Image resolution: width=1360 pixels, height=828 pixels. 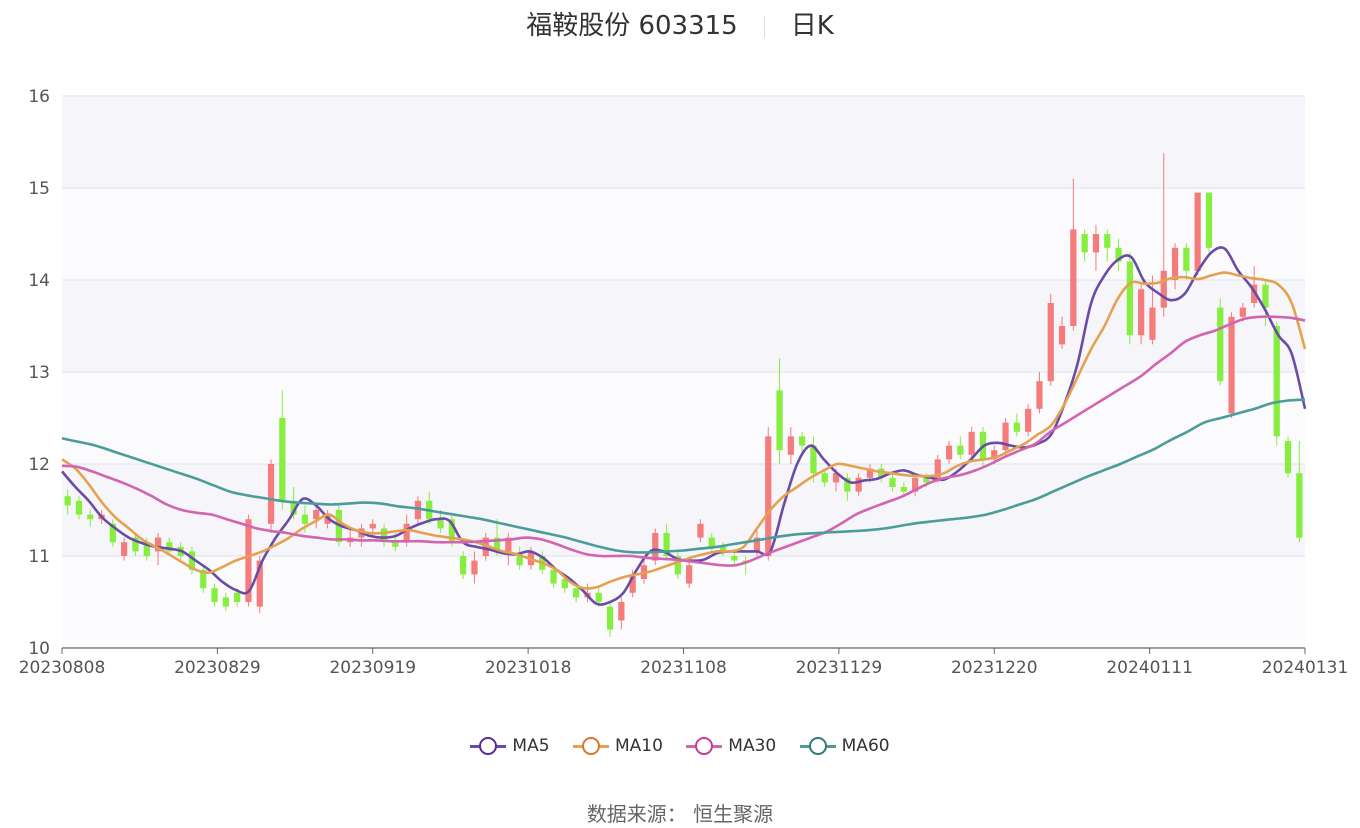 What do you see at coordinates (812, 26) in the screenshot?
I see `period-label: 日K` at bounding box center [812, 26].